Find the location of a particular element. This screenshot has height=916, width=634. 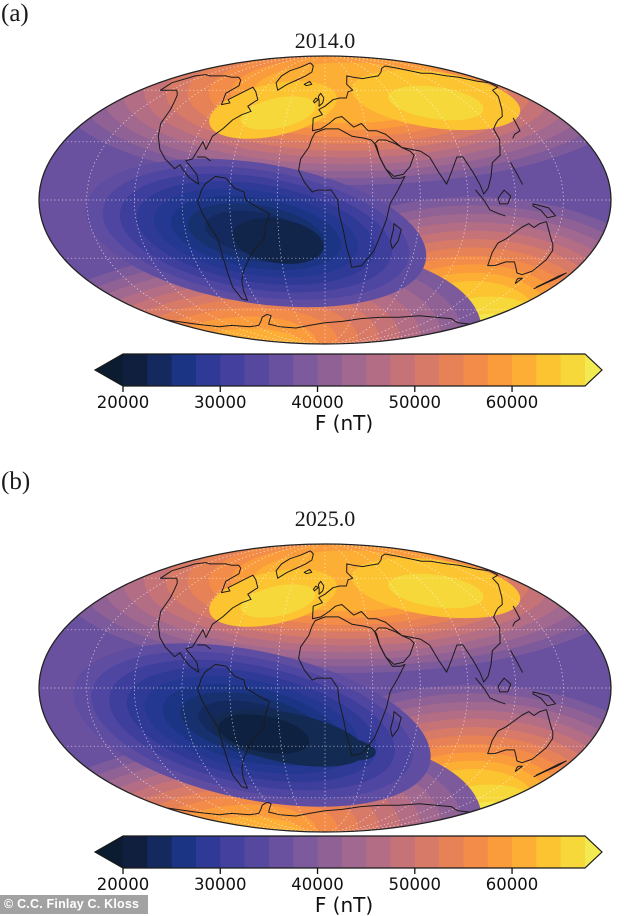

colorbar-2014: 20000 30000 40000 50000 60000 F (nT) is located at coordinates (348, 393).